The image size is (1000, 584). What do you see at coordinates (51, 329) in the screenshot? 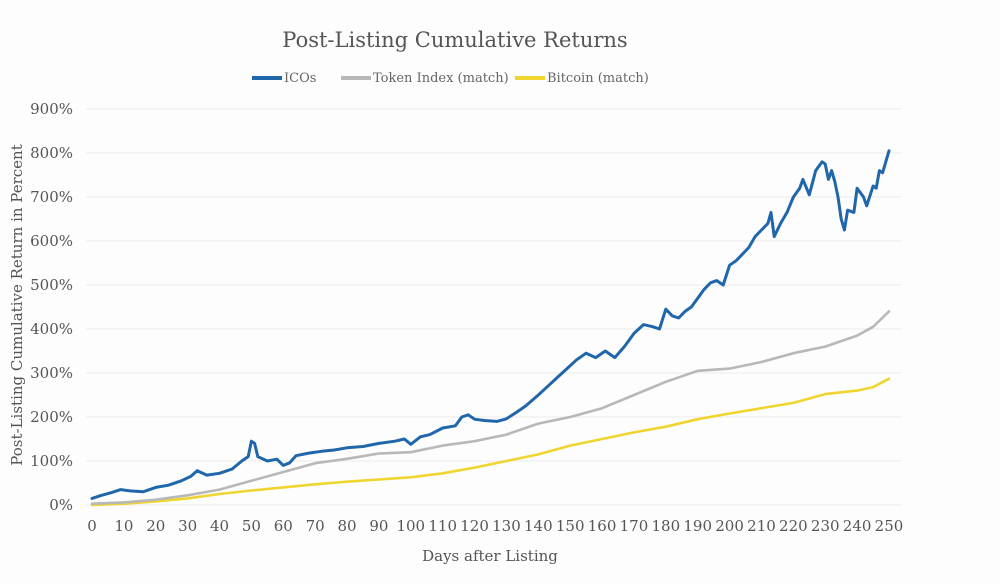
I see `y-tick-label: 400%` at bounding box center [51, 329].